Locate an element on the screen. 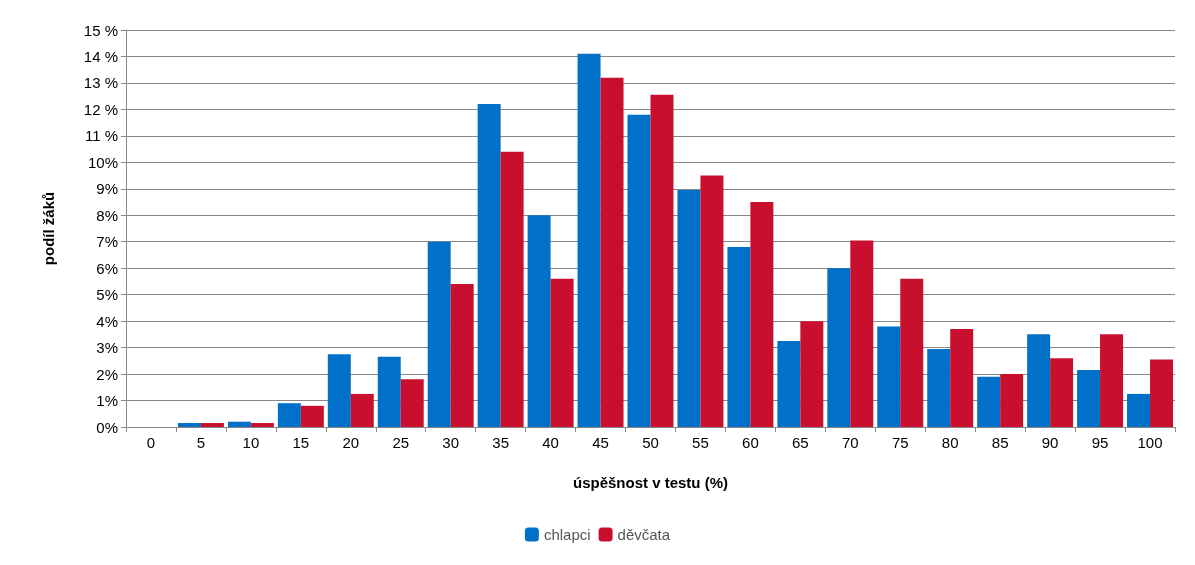  legend-label: děvčata is located at coordinates (644, 534).